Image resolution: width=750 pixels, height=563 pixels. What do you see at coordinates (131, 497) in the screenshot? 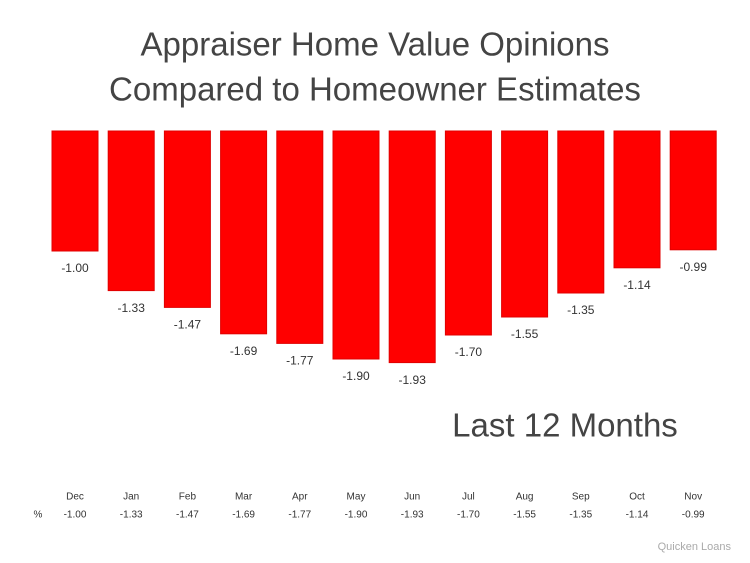
I see `table-month: Jan` at bounding box center [131, 497].